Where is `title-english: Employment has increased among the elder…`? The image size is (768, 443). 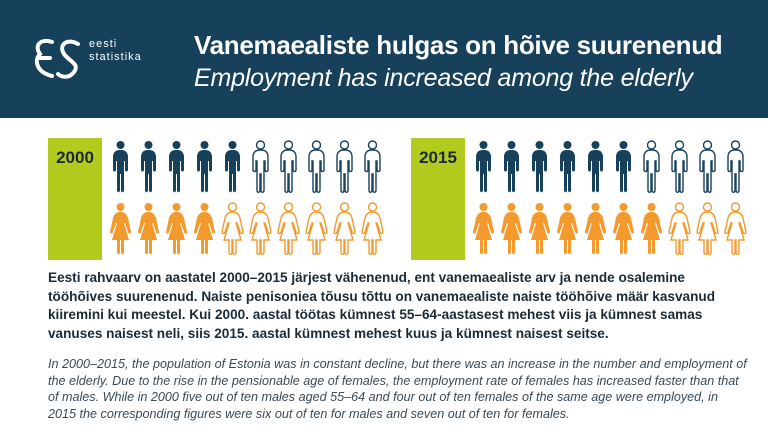 title-english: Employment has increased among the elder… is located at coordinates (443, 78).